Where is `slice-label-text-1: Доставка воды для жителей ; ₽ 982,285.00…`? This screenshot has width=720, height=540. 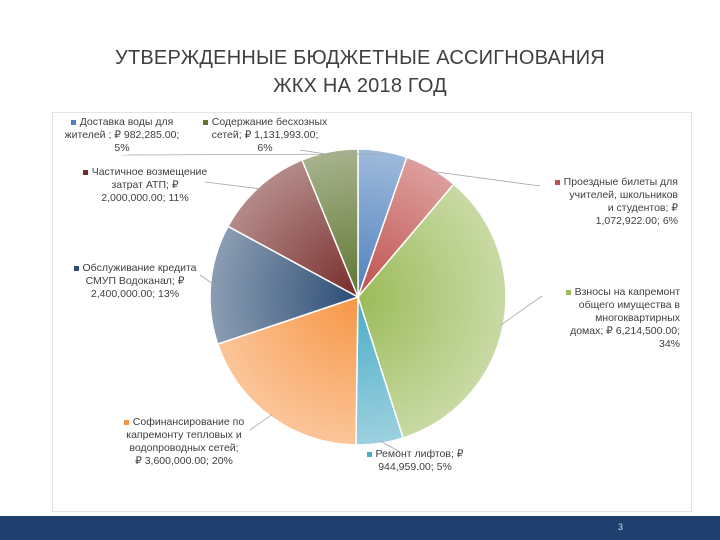
slice-label-text-1: Доставка воды для жителей ; ₽ 982,285.00… is located at coordinates (122, 135).